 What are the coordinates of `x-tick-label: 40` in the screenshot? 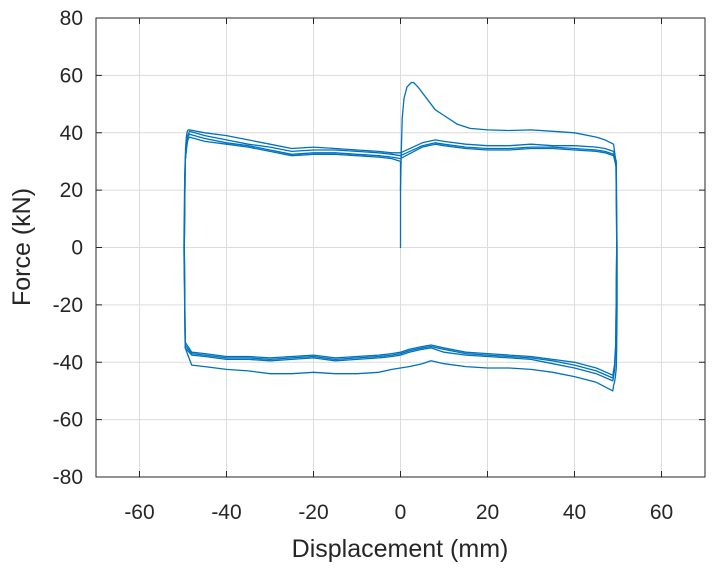 It's located at (574, 512).